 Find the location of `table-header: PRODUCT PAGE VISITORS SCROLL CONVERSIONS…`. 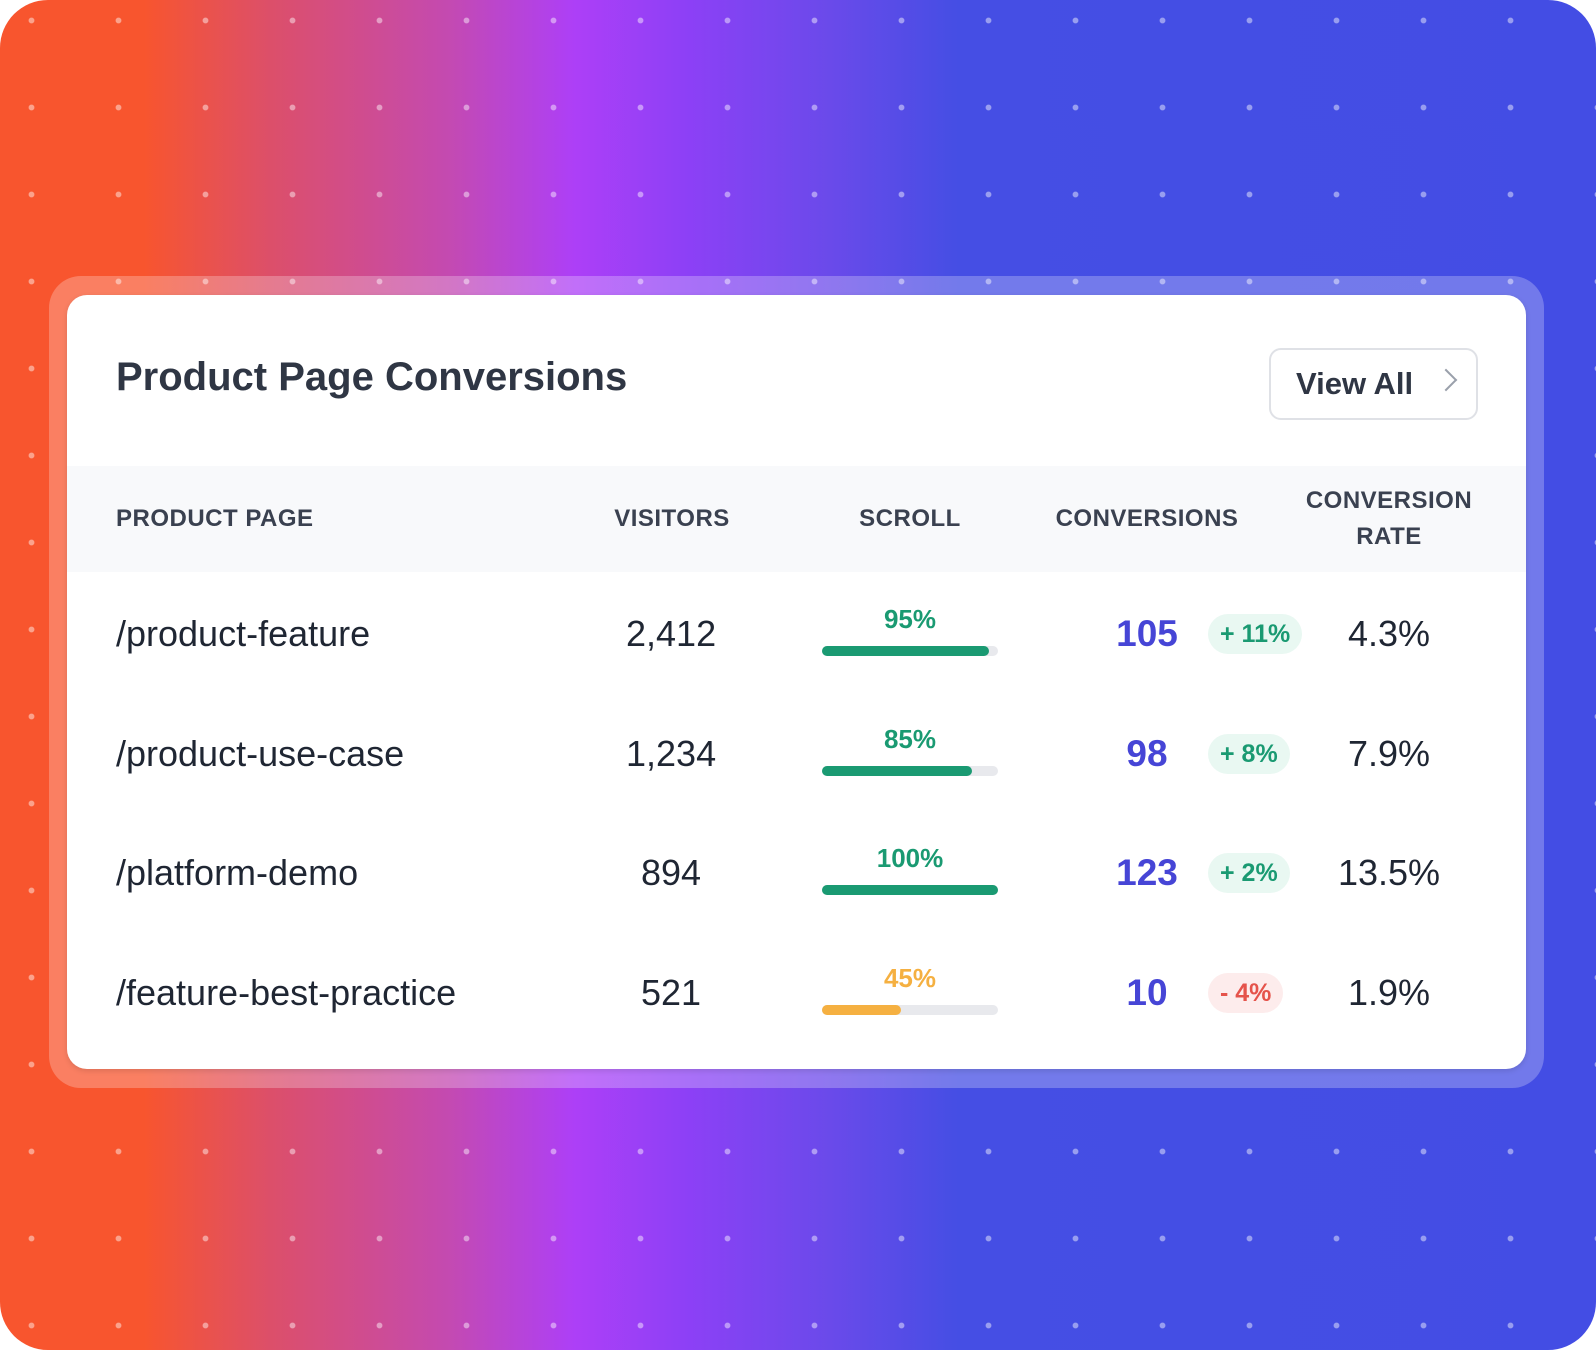

table-header: PRODUCT PAGE VISITORS SCROLL CONVERSIONS… is located at coordinates (796, 519).